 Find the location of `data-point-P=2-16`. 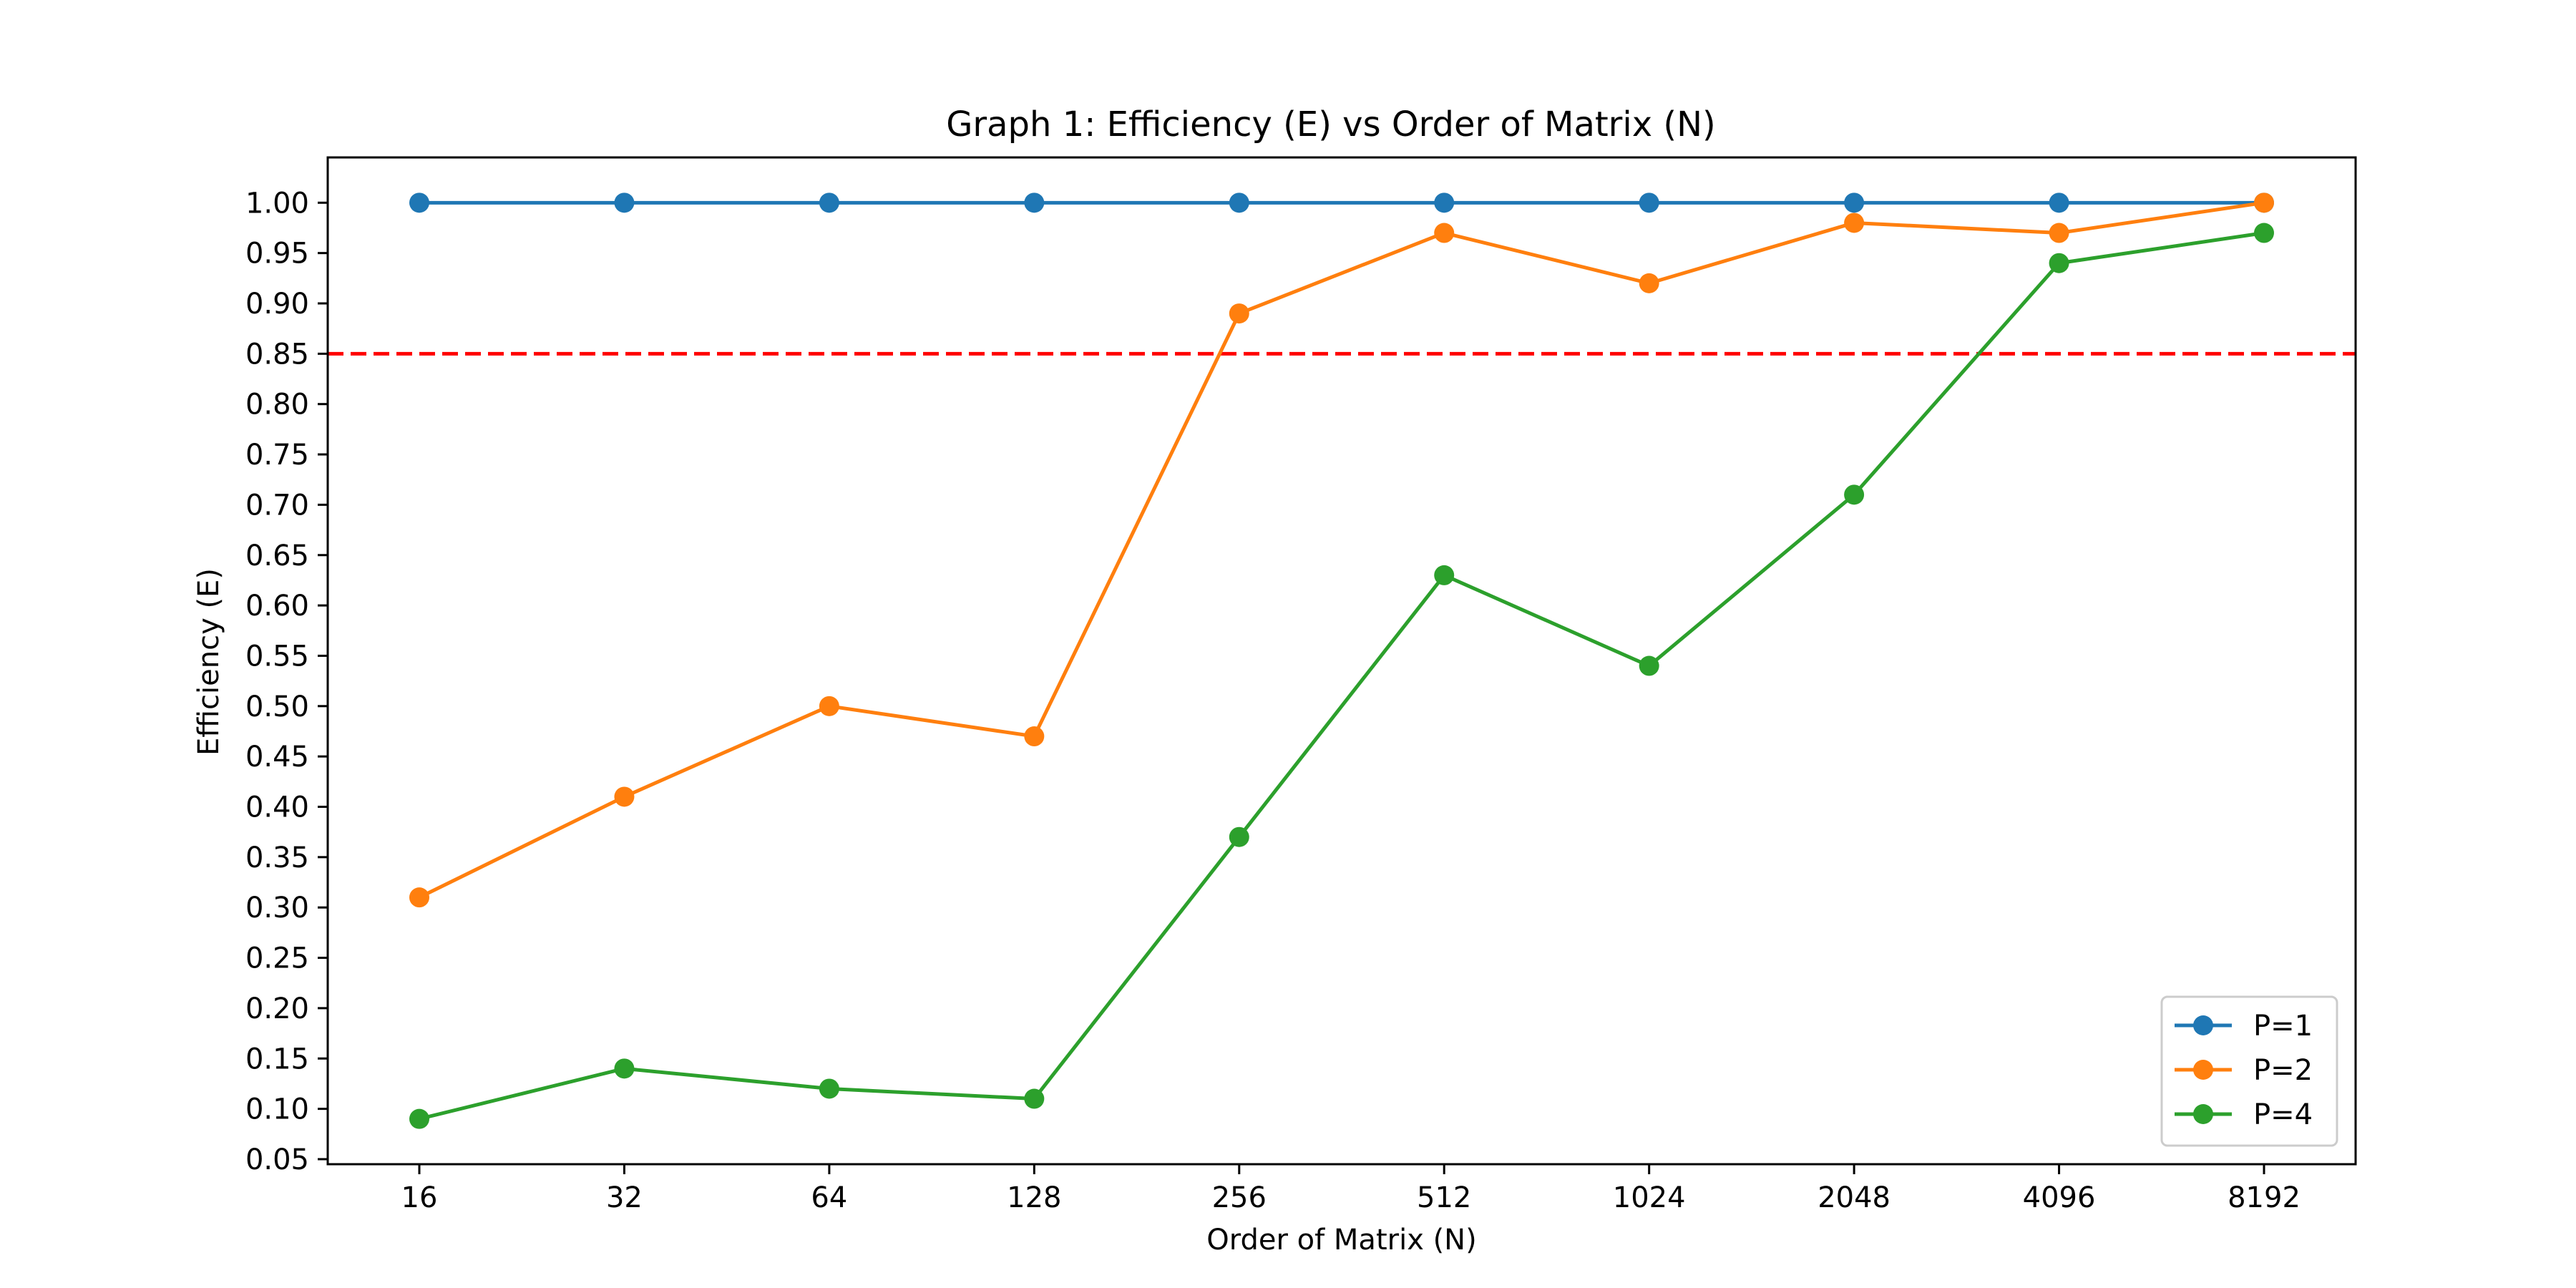

data-point-P=2-16 is located at coordinates (419, 897).